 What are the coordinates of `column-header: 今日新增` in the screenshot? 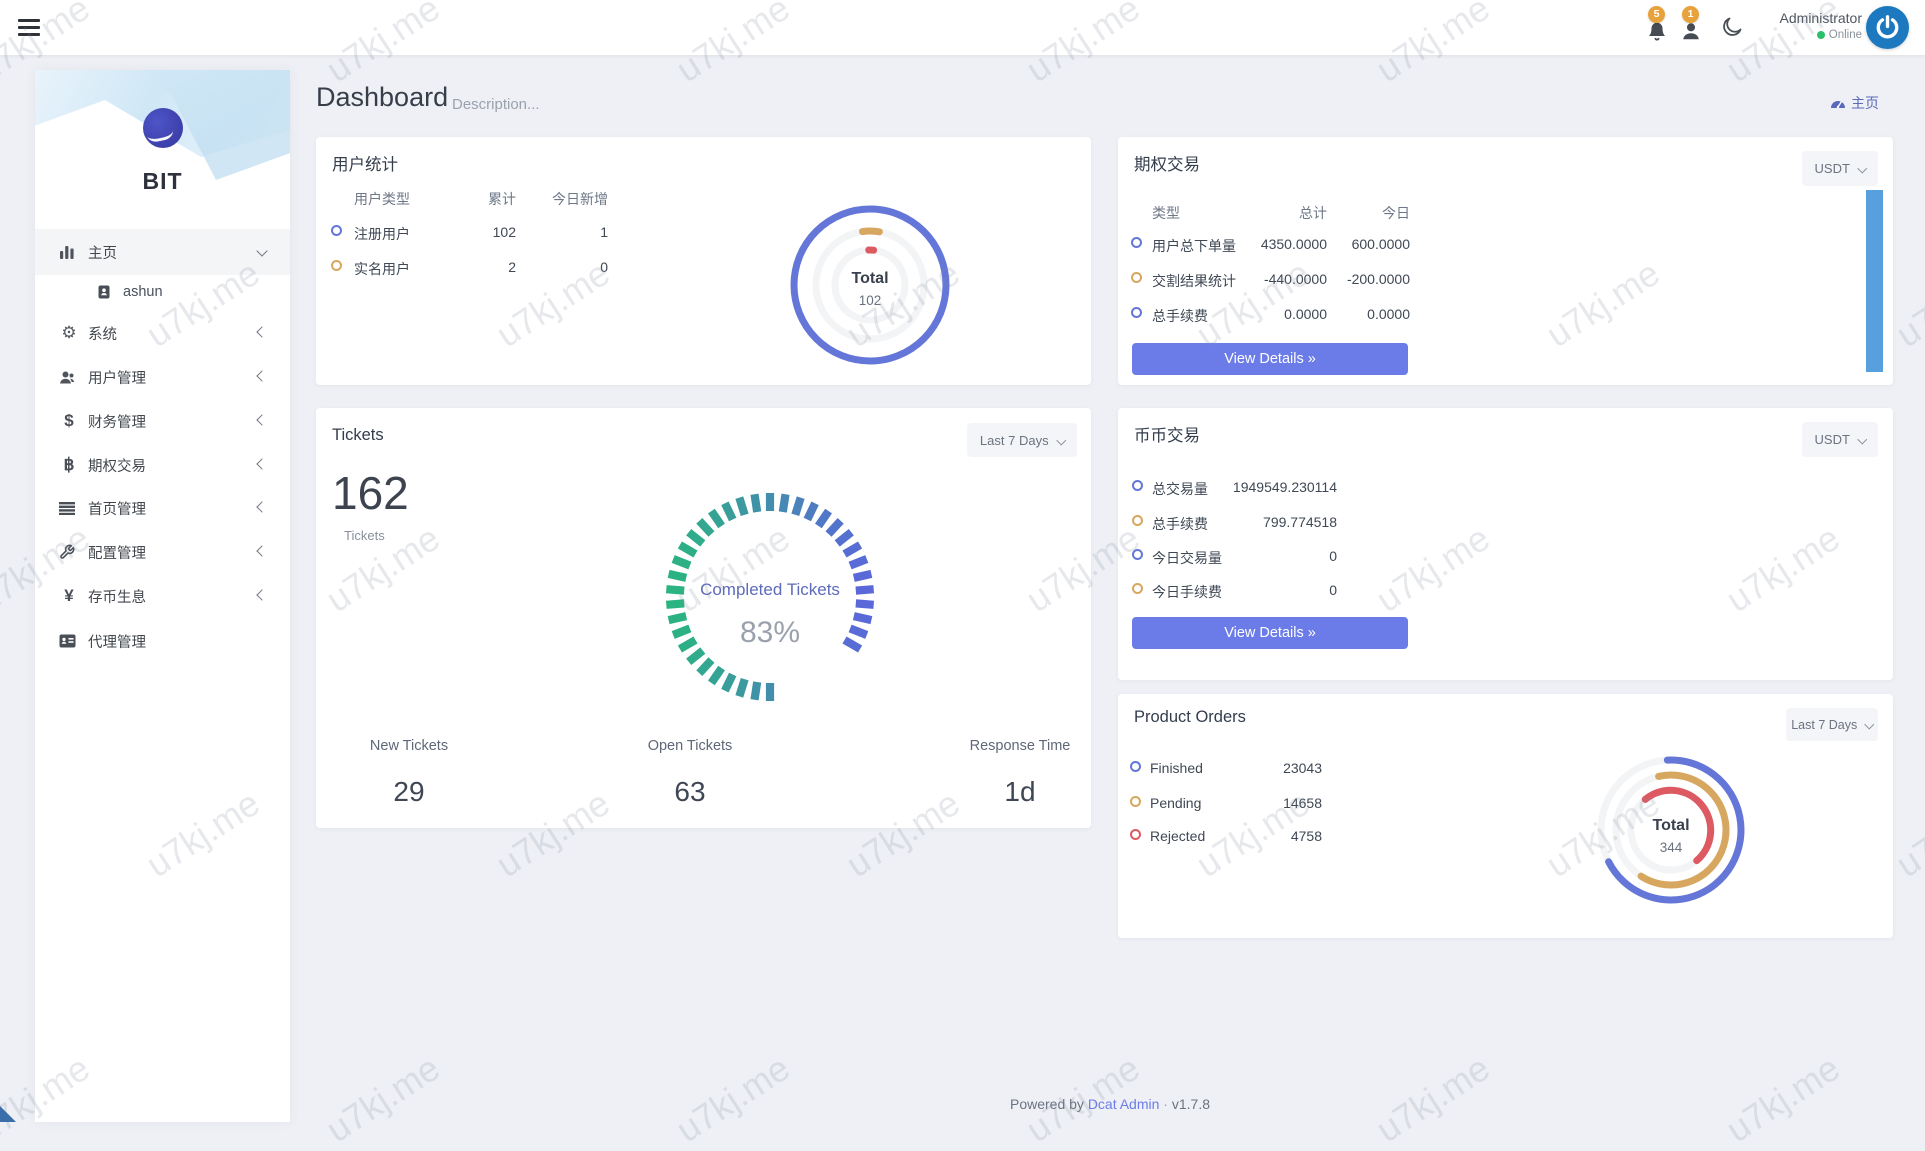 It's located at (580, 199).